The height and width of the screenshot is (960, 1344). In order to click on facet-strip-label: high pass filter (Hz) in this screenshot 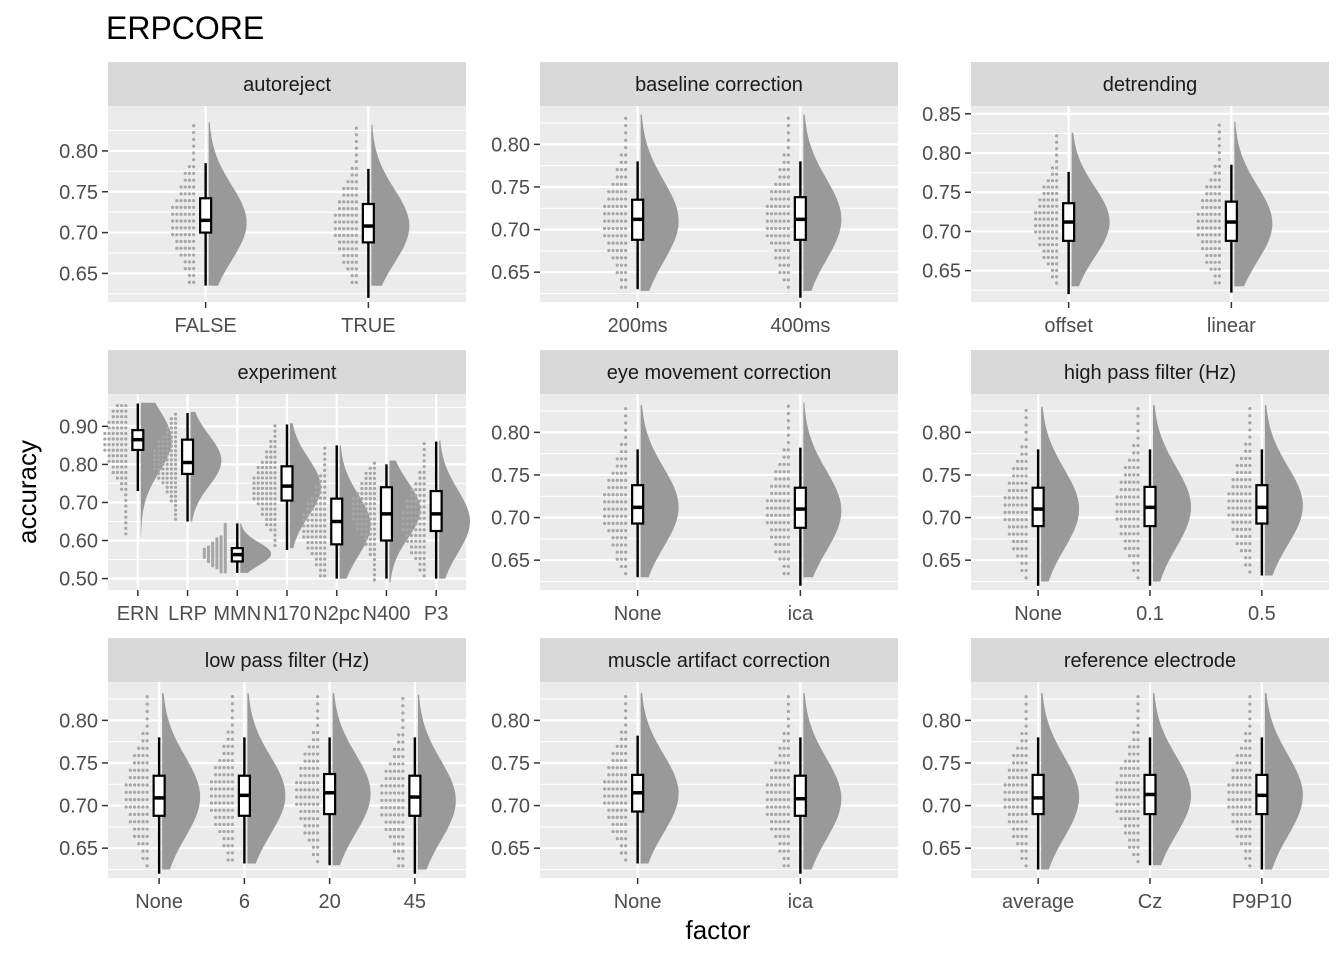, I will do `click(1150, 373)`.